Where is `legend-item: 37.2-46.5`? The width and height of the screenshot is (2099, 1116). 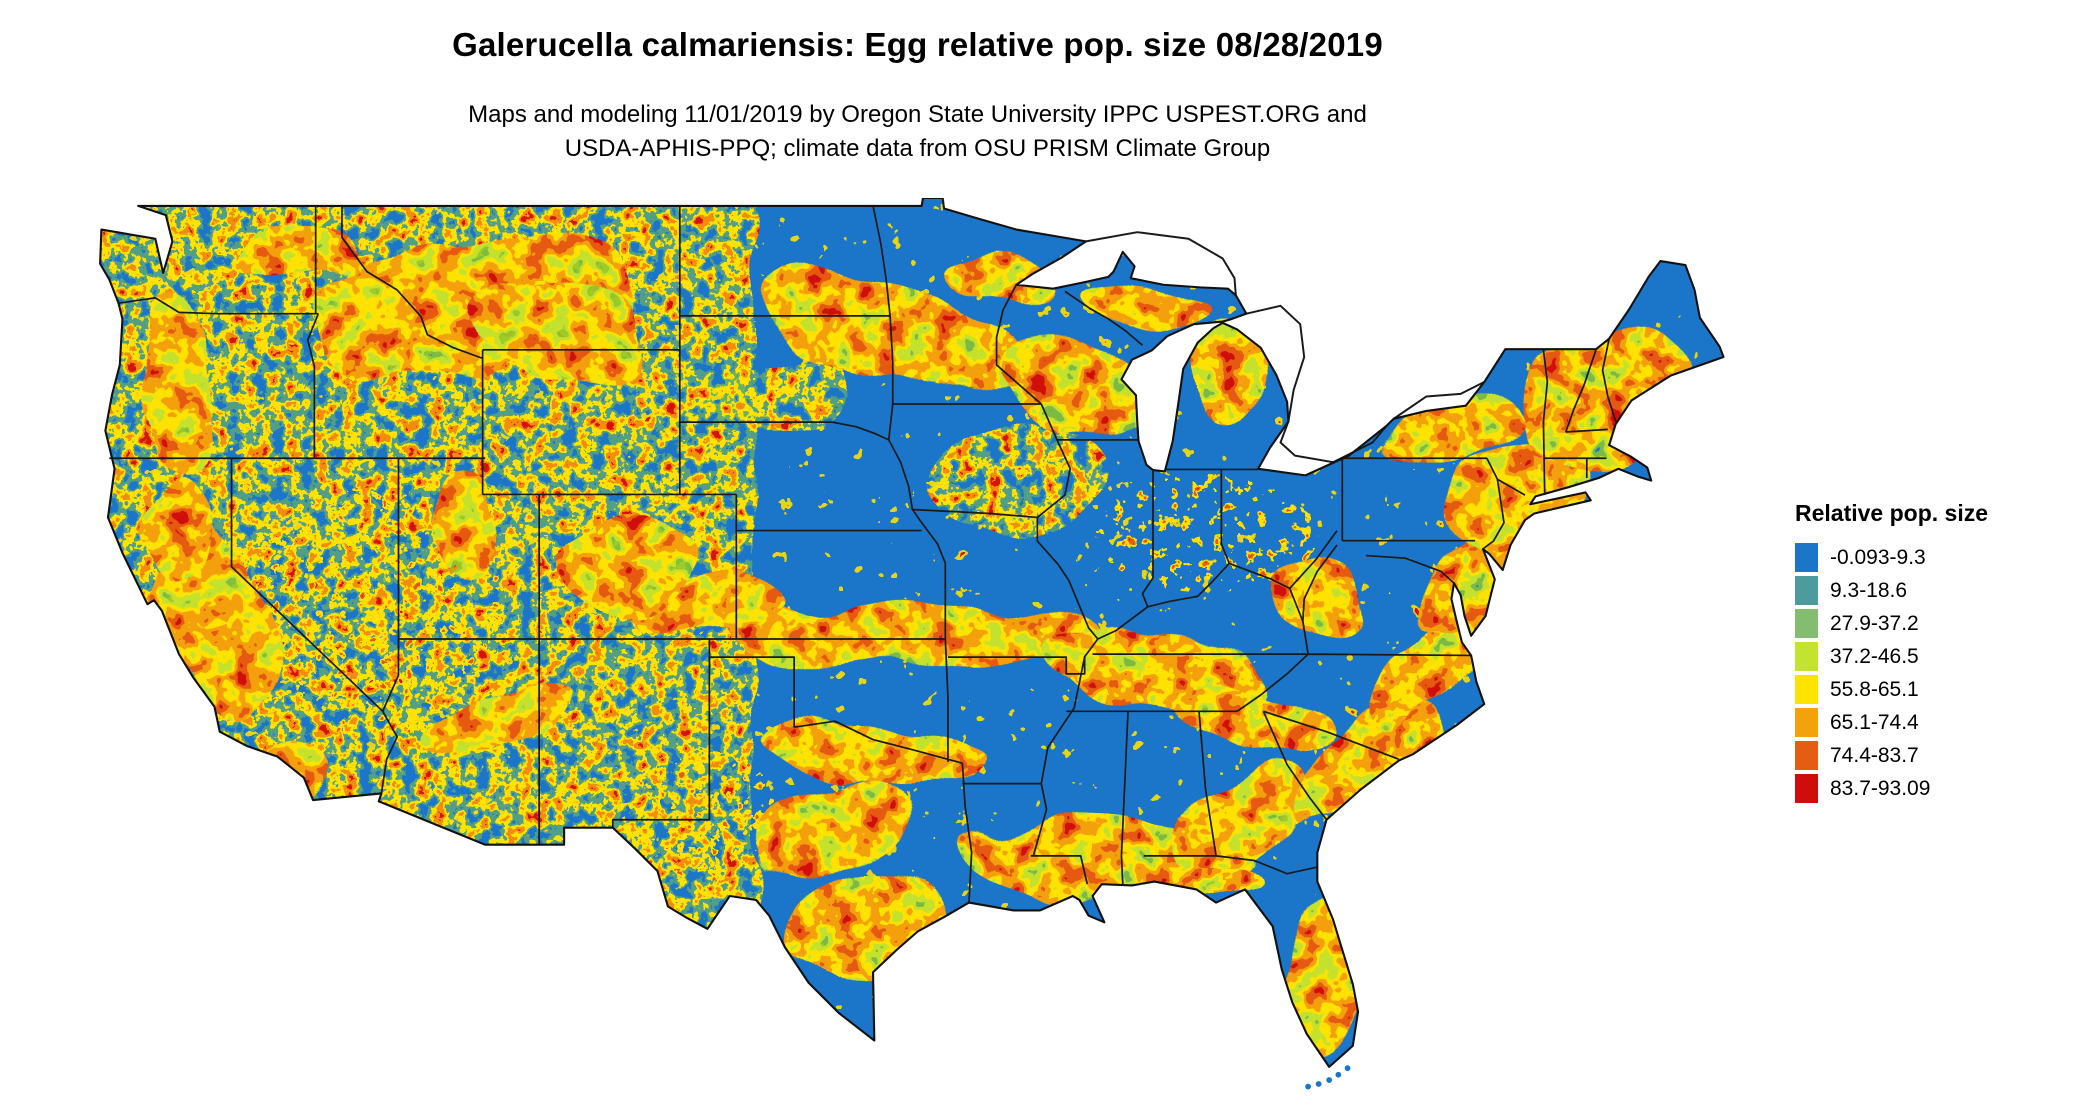
legend-item: 37.2-46.5 is located at coordinates (1891, 656).